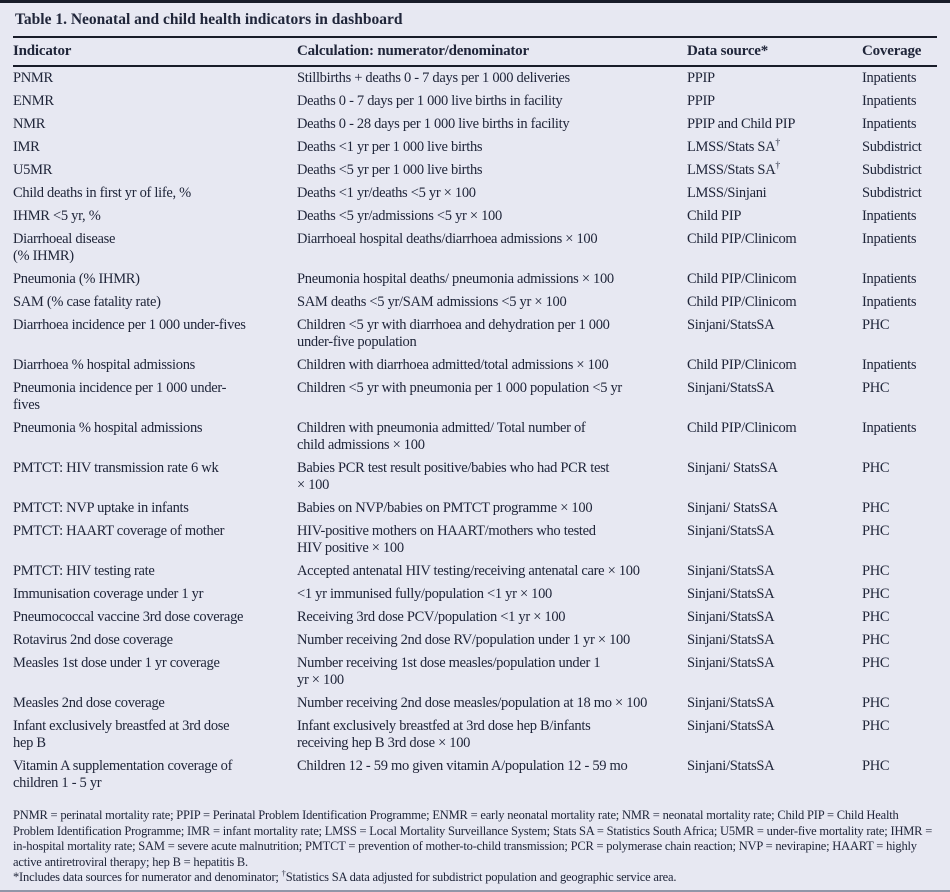  I want to click on cell-calculation: Deaths <5 yr per 1 000 live births, so click(390, 170).